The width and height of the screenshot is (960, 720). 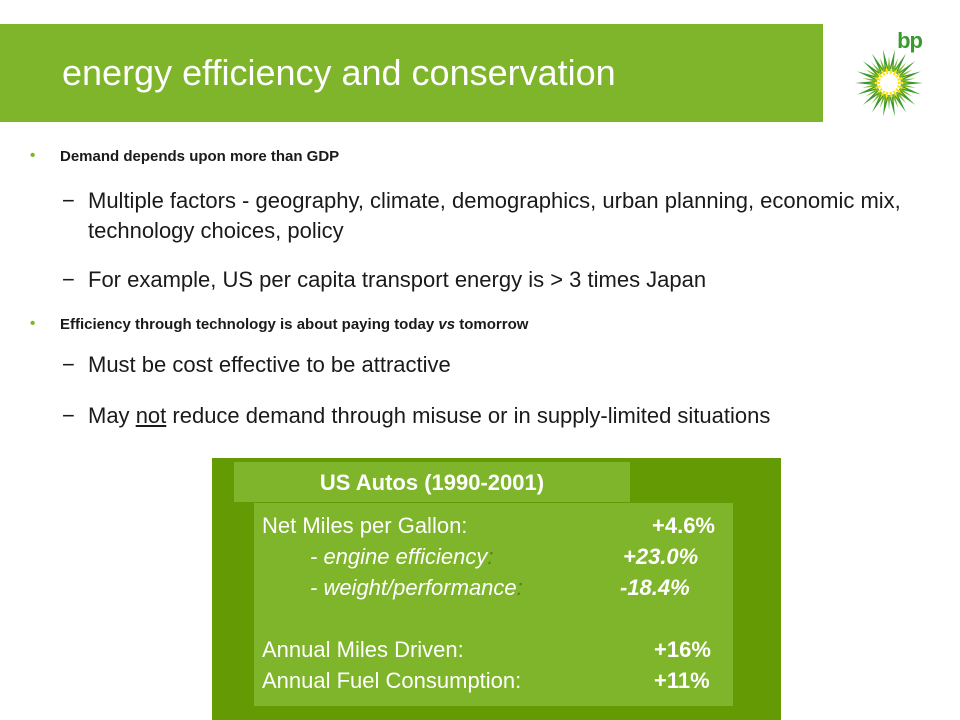 What do you see at coordinates (392, 680) in the screenshot?
I see `stat-label: Annual Fuel Consumption:` at bounding box center [392, 680].